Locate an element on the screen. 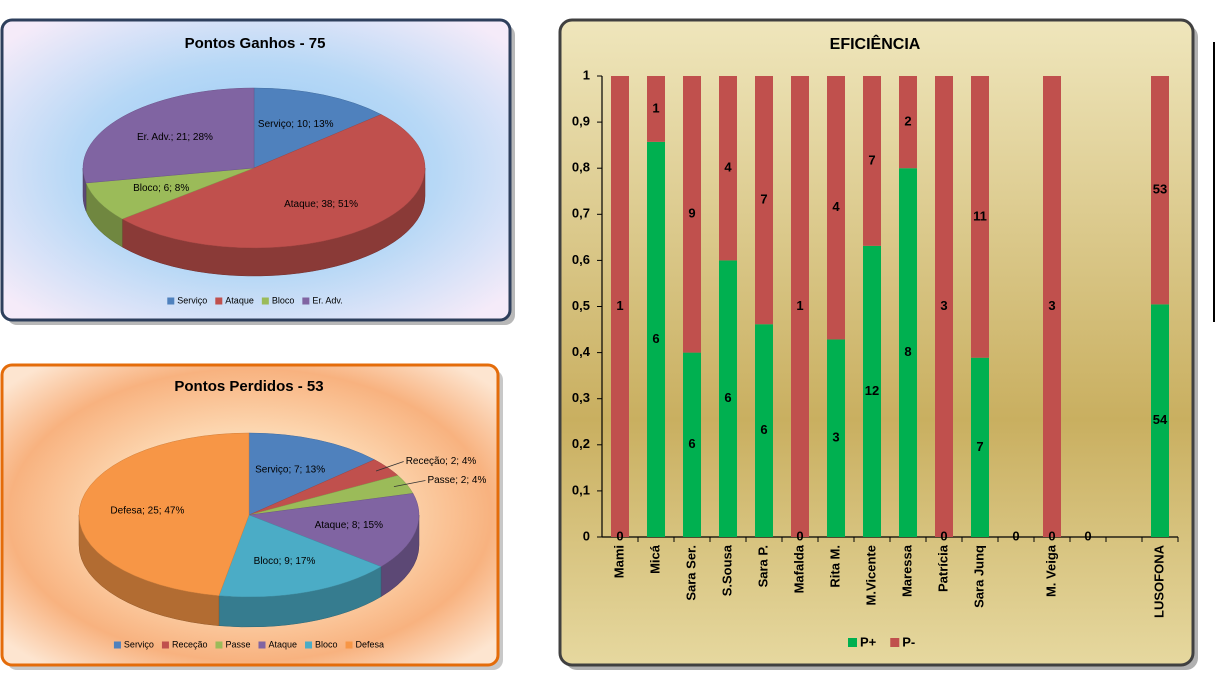  x-tick-label: Sara Junq is located at coordinates (978, 576).